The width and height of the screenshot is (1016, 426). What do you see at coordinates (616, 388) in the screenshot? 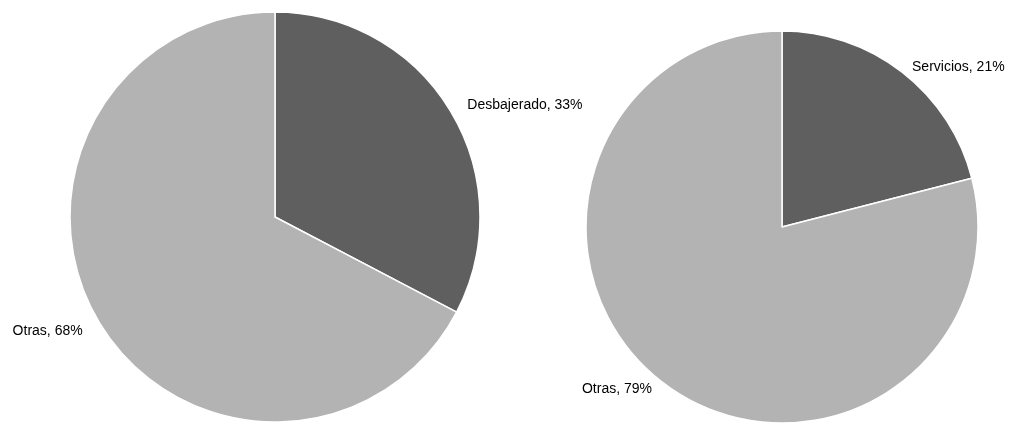
I see `slice-label: Otras, 79%` at bounding box center [616, 388].